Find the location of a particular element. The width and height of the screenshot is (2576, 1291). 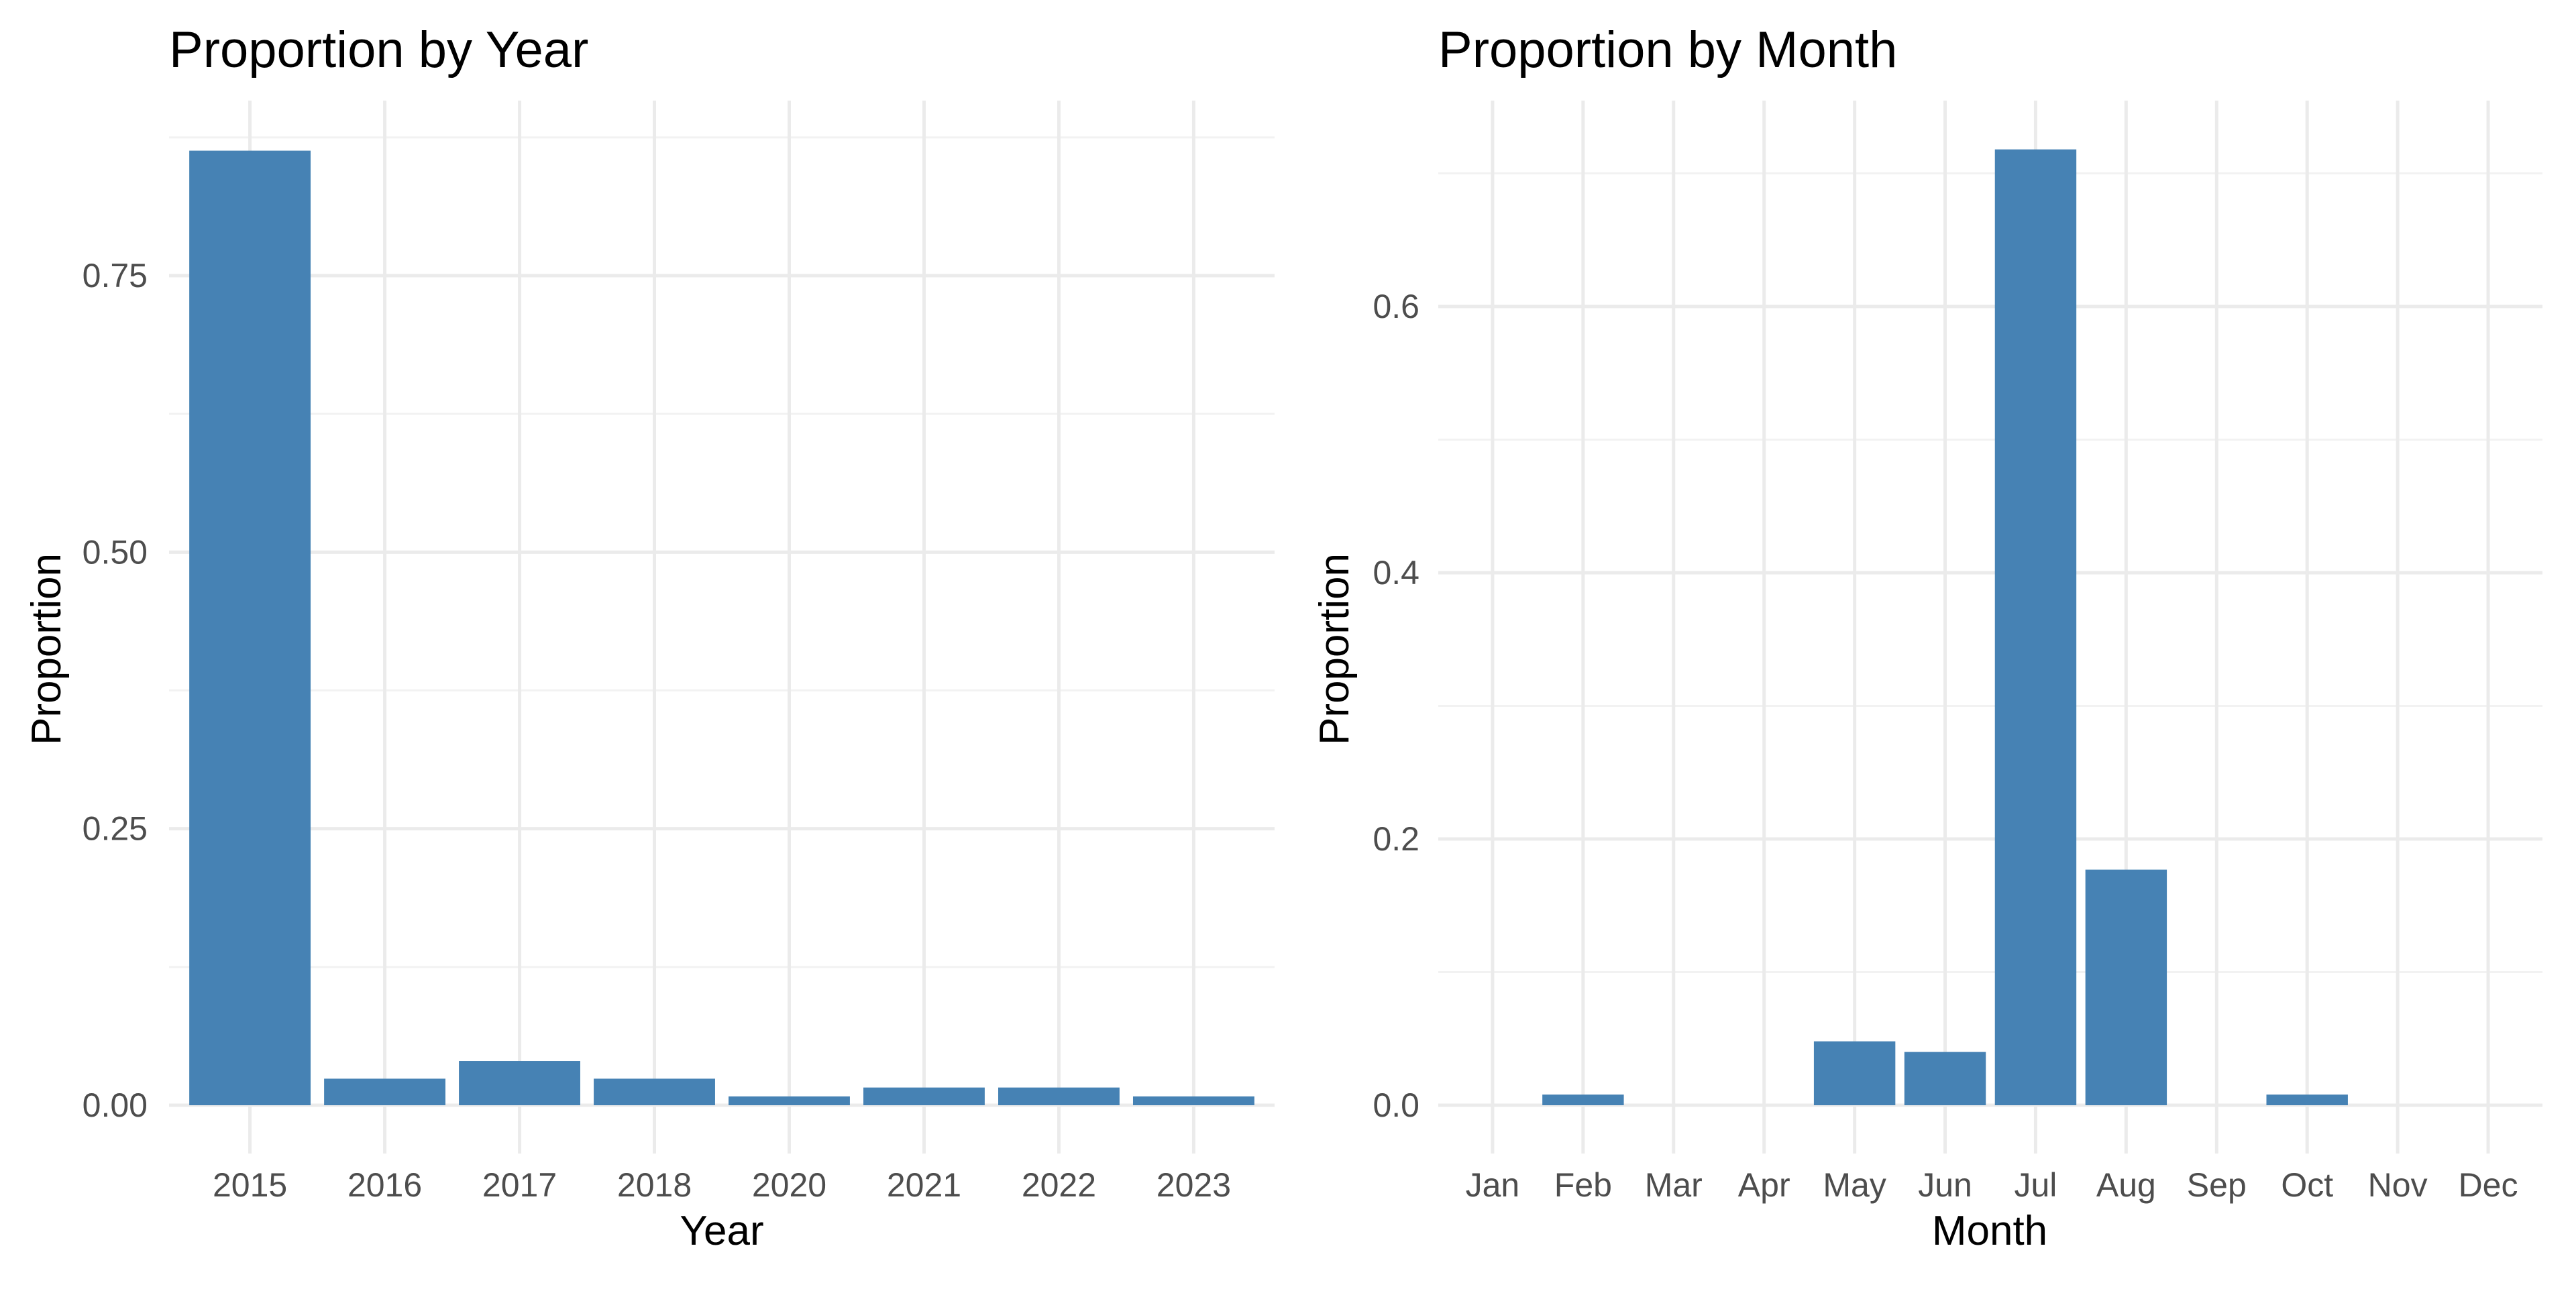

month-chart-x-ticks: Jan Feb Mar Apr May Jun Jul Aug Sep Oct Nov Dec is located at coordinates (1992, 1185).